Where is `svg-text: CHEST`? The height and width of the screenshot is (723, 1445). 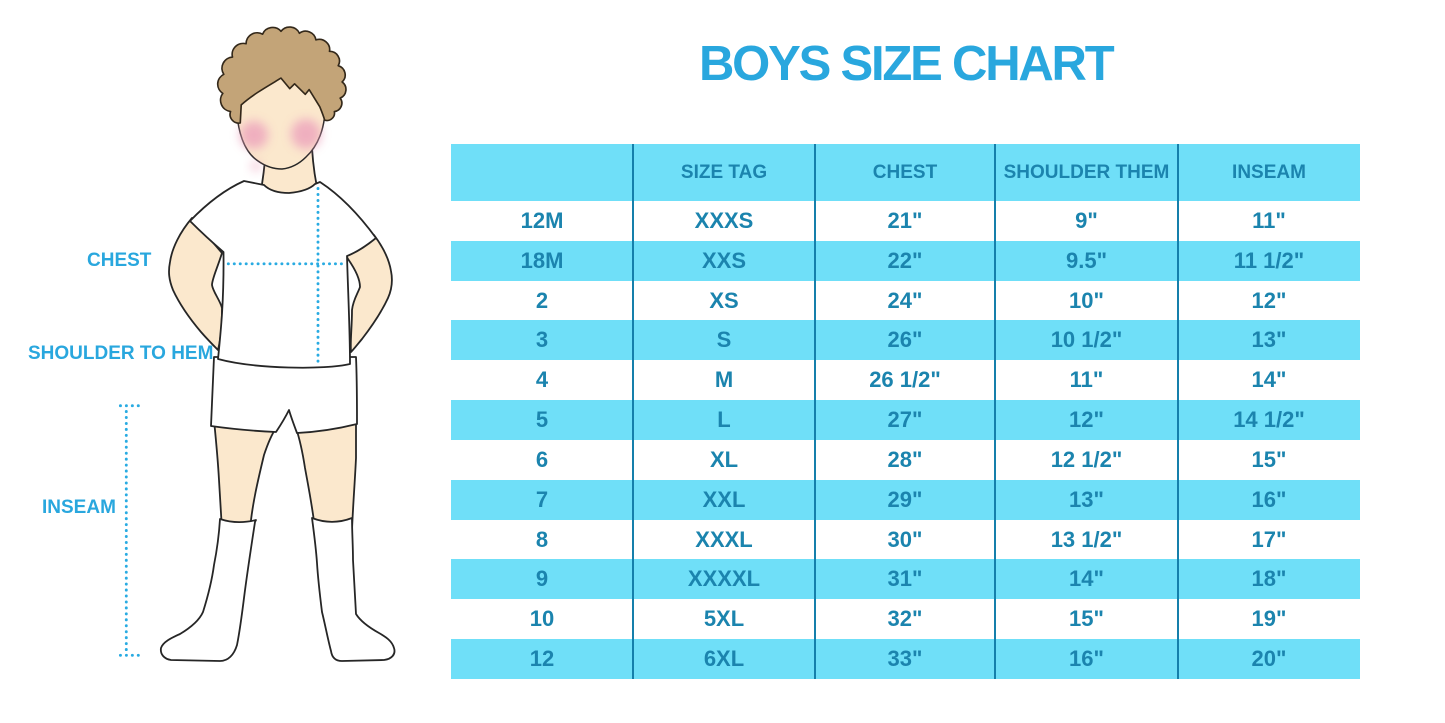
svg-text: CHEST is located at coordinates (119, 260).